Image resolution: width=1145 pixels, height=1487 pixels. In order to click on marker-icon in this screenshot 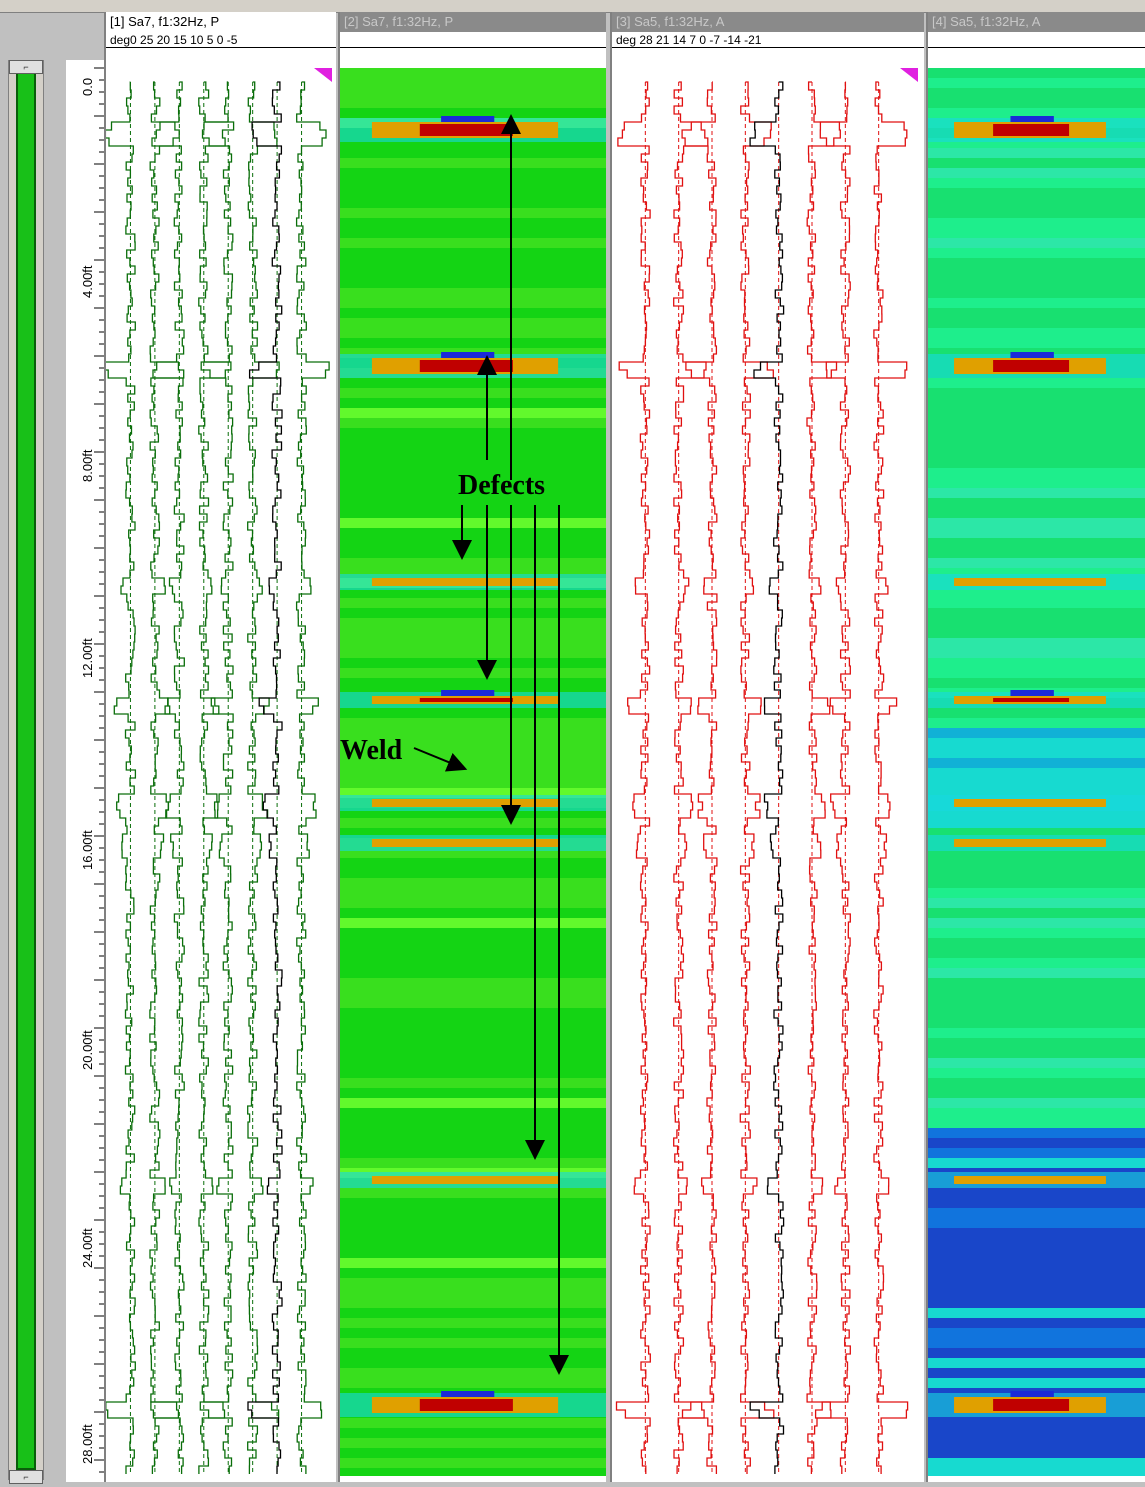, I will do `click(909, 75)`.